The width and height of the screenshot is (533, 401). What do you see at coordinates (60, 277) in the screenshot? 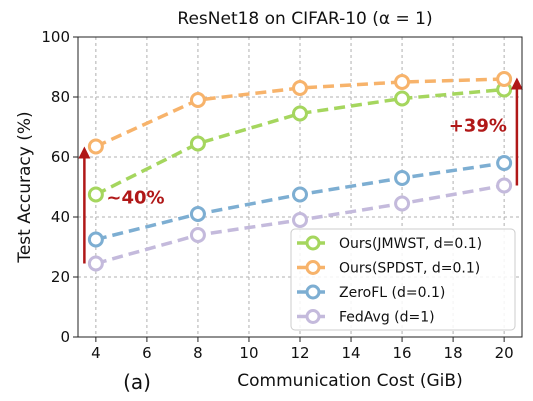
I see `y-tick-label: 20` at bounding box center [60, 277].